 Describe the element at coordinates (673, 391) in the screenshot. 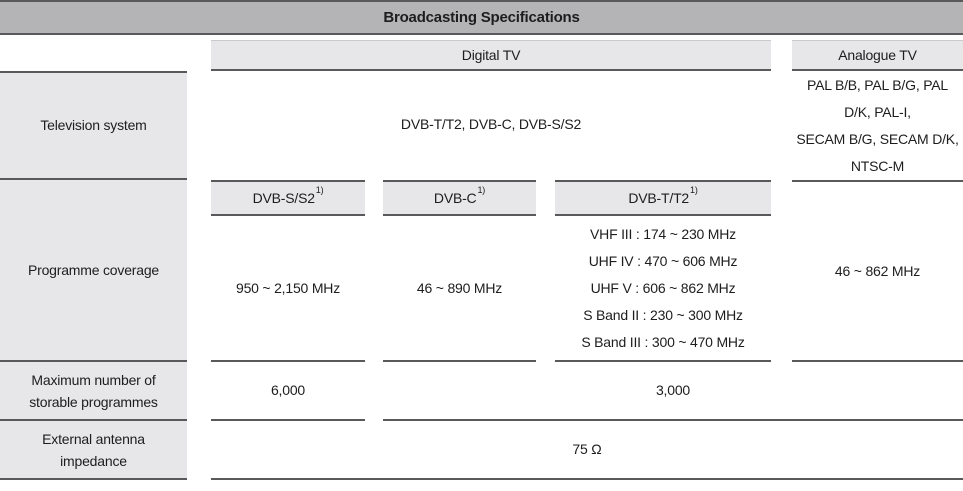

I see `max-programmes-others-value: 3,000` at that location.